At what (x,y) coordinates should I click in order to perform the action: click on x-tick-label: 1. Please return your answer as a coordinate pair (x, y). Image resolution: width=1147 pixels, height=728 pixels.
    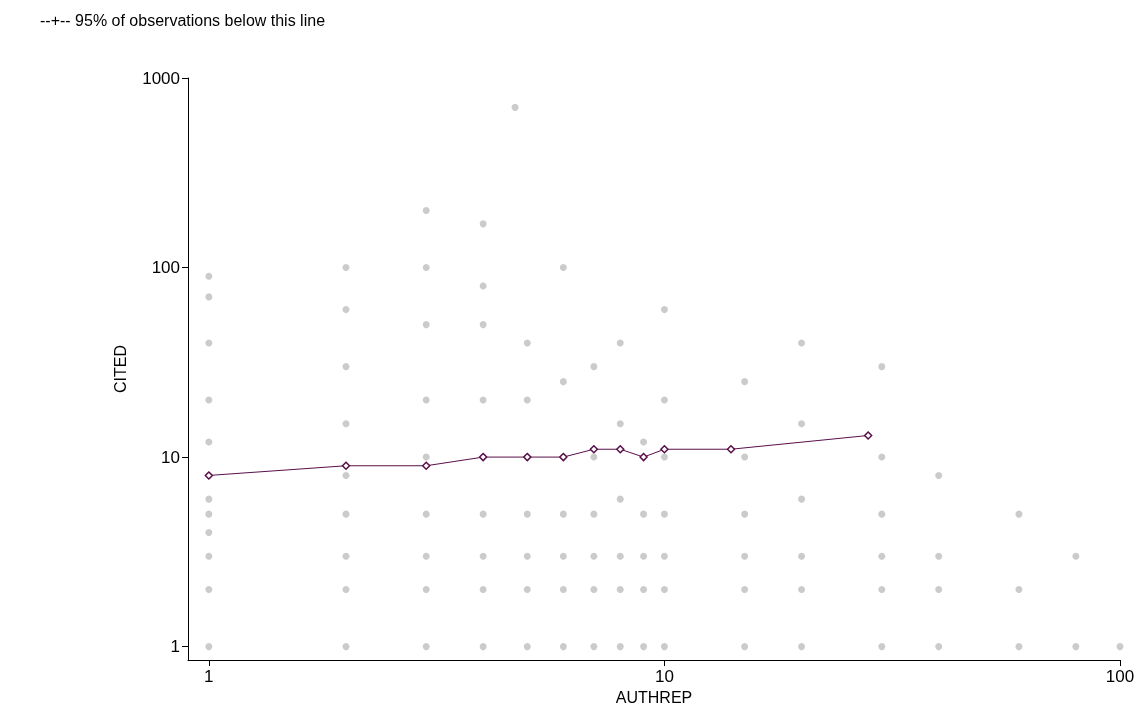
    Looking at the image, I should click on (209, 676).